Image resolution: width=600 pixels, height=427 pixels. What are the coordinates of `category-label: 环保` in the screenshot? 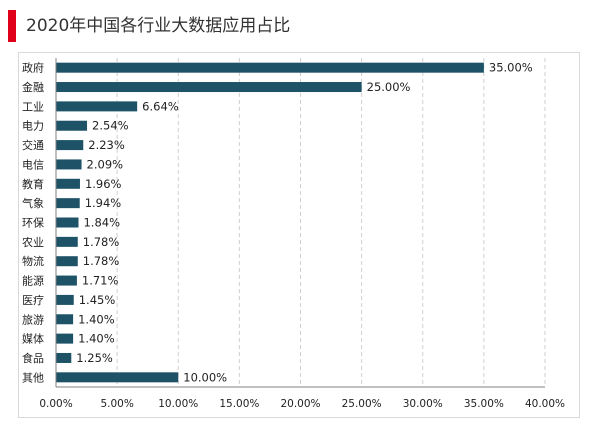 It's located at (33, 223).